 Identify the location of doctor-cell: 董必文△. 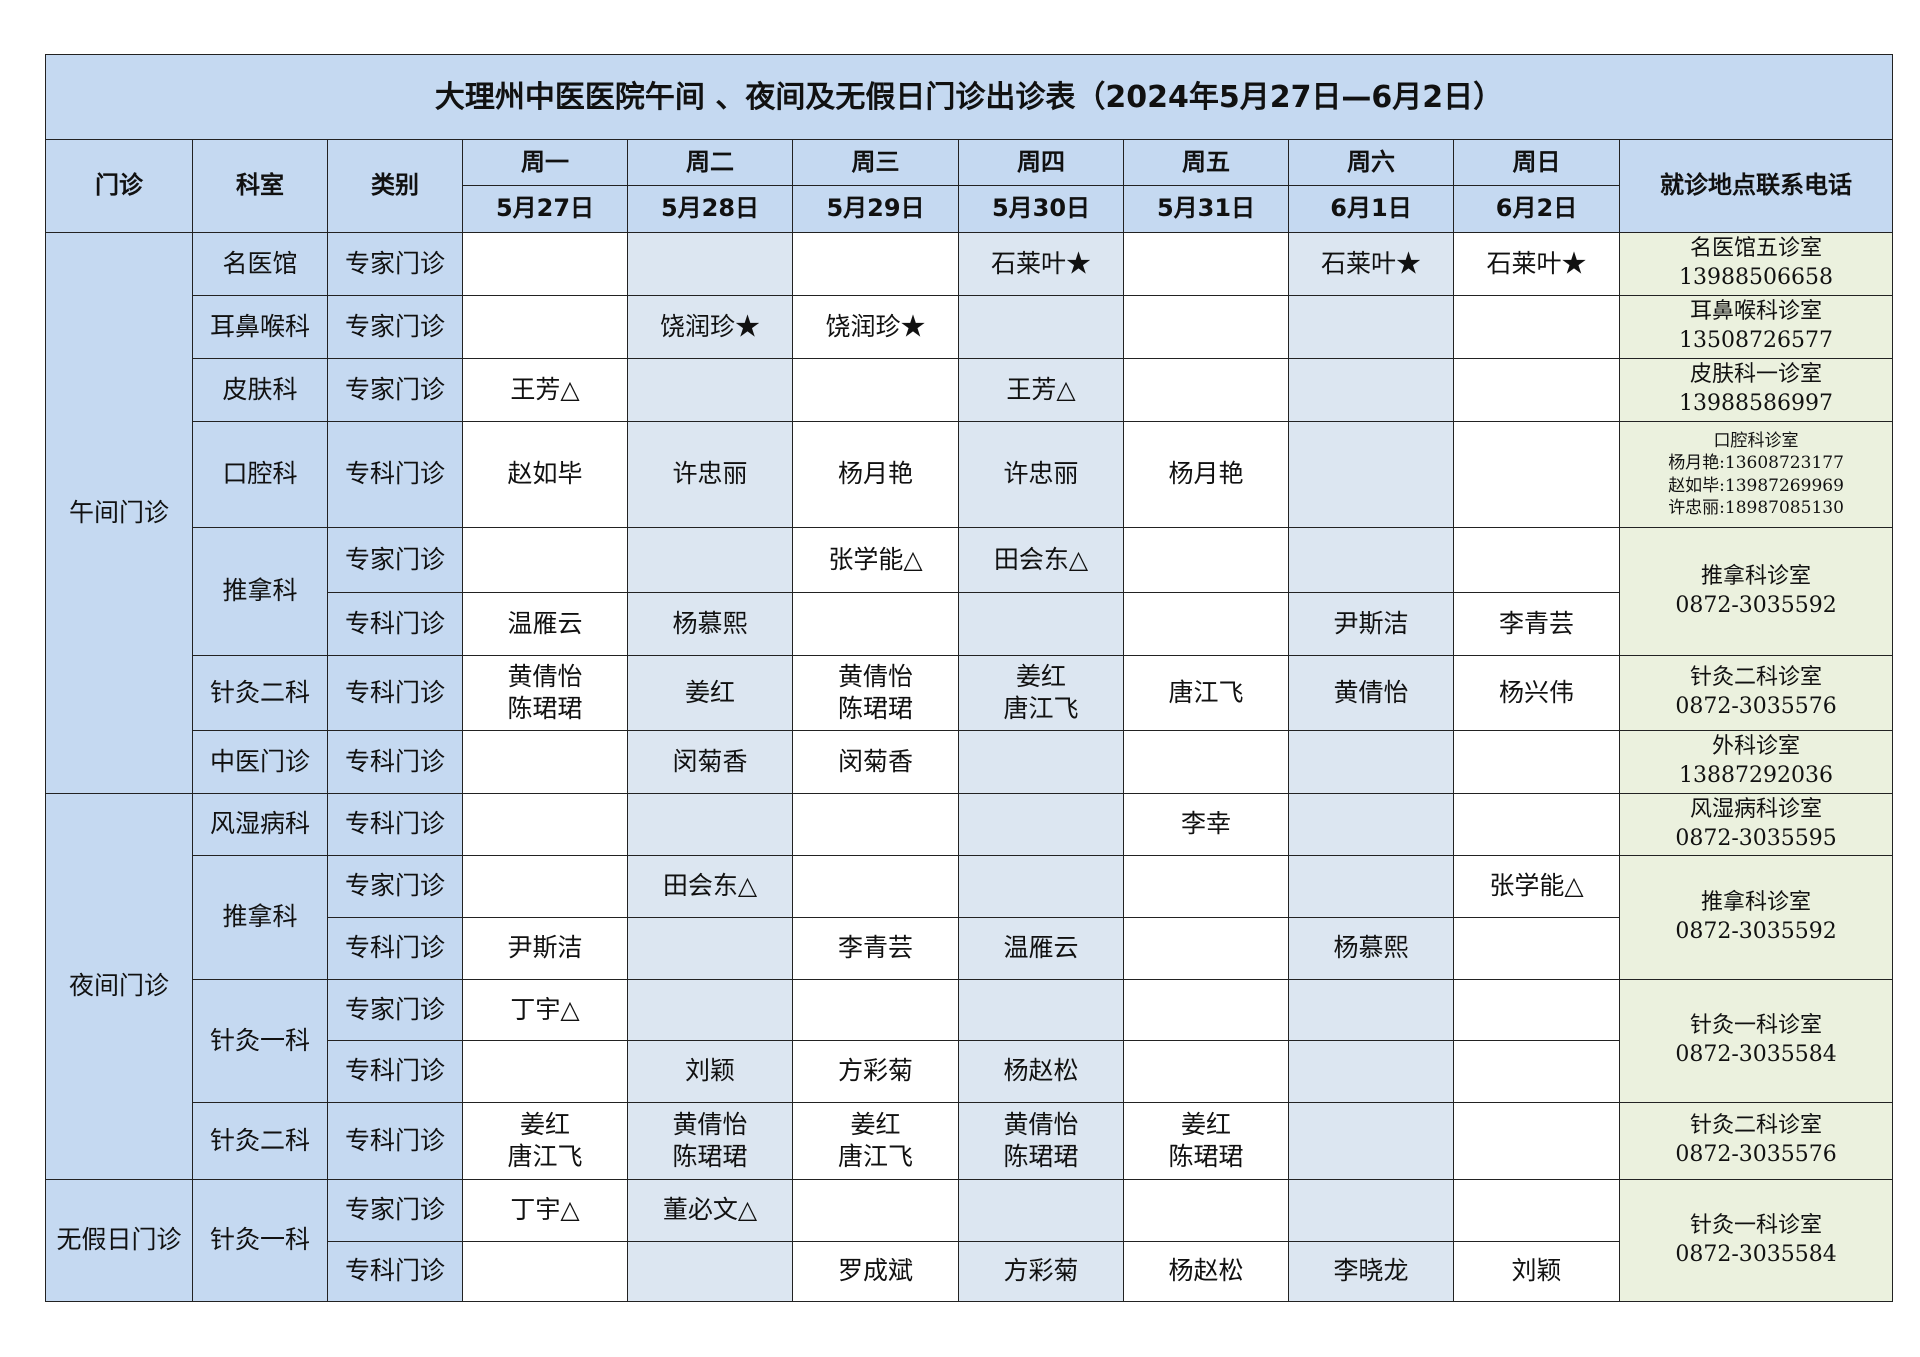
(710, 1210).